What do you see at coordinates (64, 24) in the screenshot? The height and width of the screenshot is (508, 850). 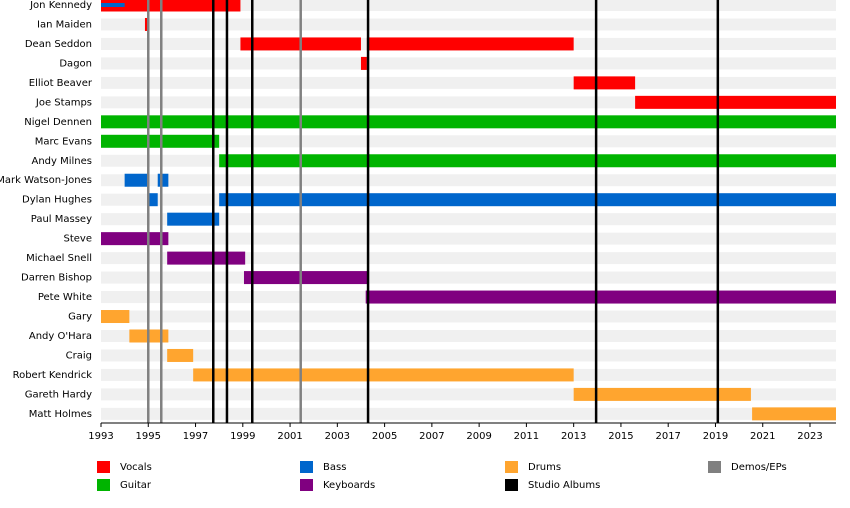 I see `member-label: Ian Maiden` at bounding box center [64, 24].